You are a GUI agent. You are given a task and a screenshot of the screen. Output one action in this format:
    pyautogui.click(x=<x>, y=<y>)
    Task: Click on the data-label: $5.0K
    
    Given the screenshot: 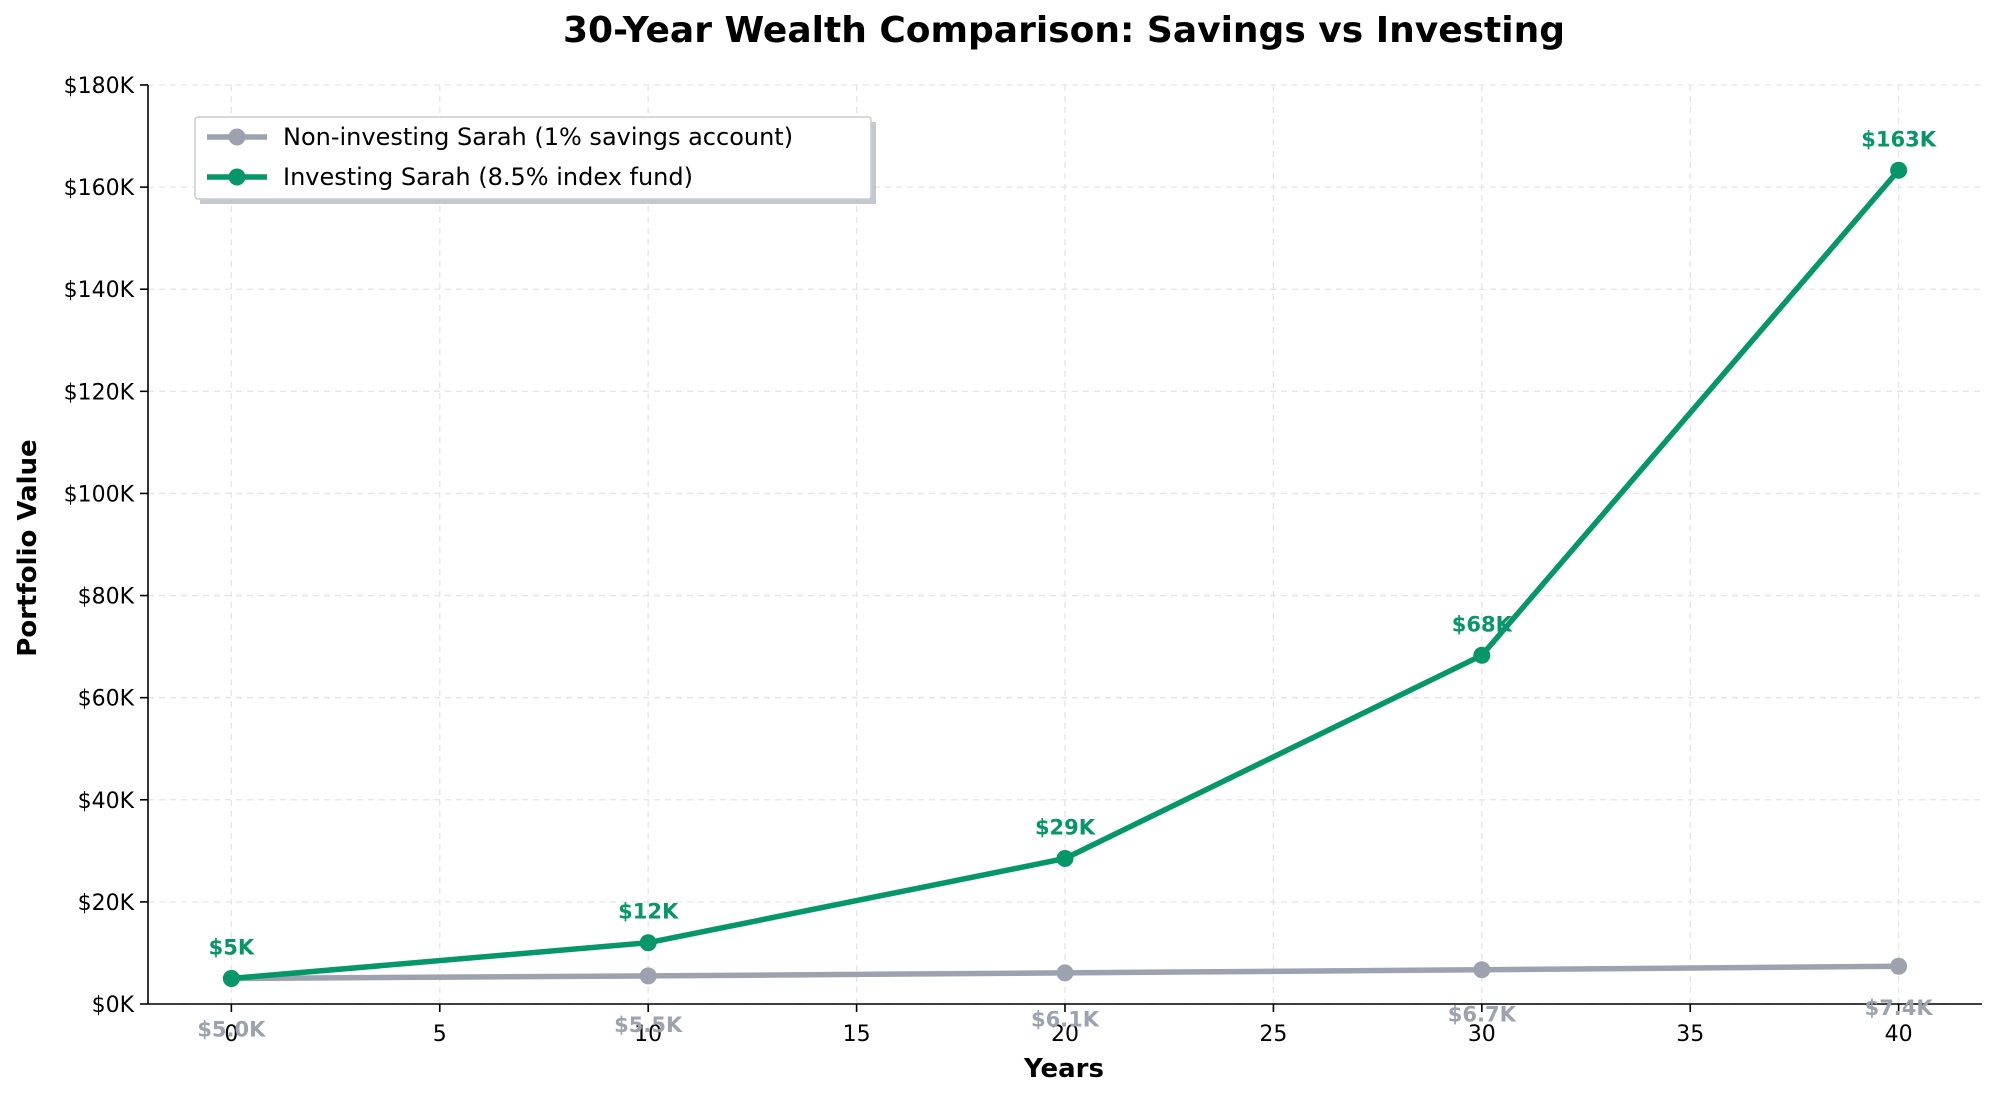 What is the action you would take?
    pyautogui.click(x=231, y=1029)
    